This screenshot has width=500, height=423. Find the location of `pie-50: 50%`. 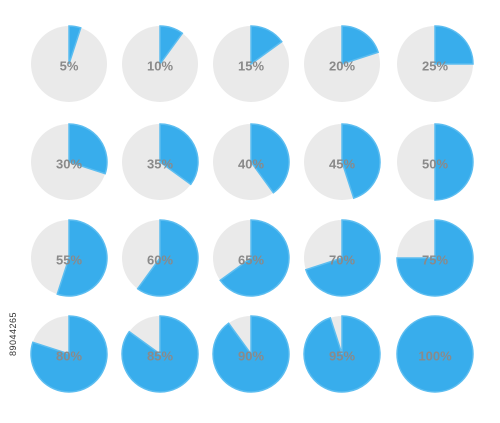

pie-50: 50% is located at coordinates (435, 162).